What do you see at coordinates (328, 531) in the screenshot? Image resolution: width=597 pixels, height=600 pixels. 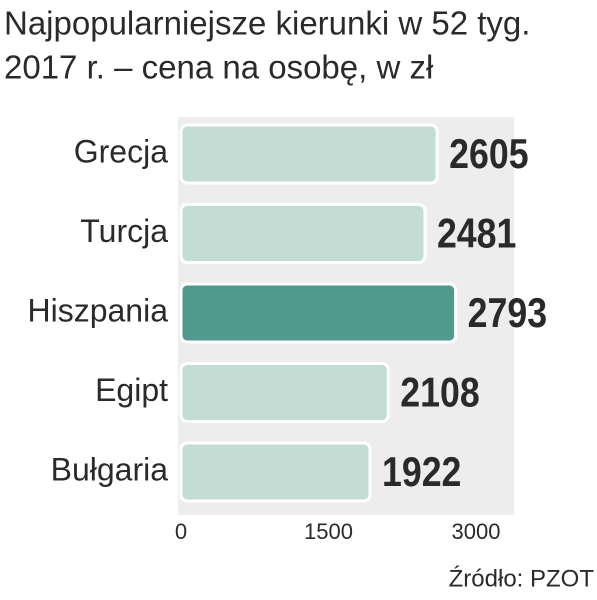 I see `x-tick-label: 1500` at bounding box center [328, 531].